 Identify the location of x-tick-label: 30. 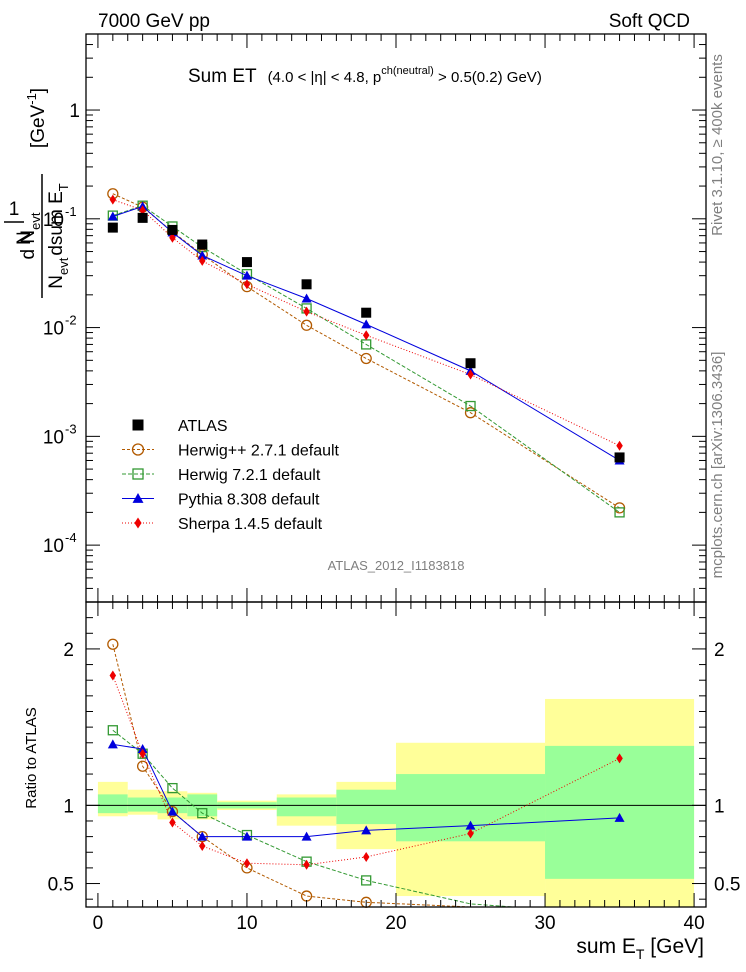
(544, 923).